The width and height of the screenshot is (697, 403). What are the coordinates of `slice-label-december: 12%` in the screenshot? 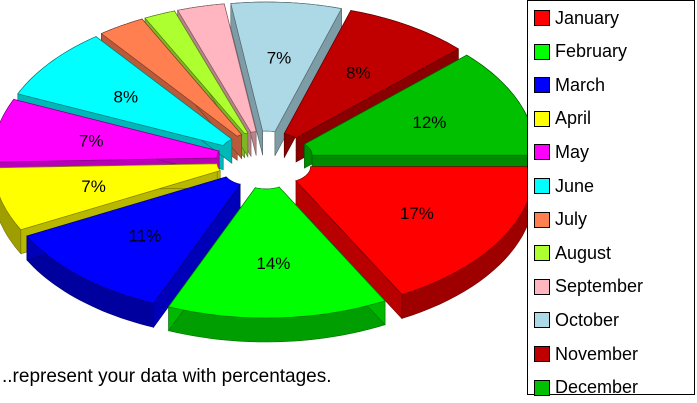 It's located at (429, 122).